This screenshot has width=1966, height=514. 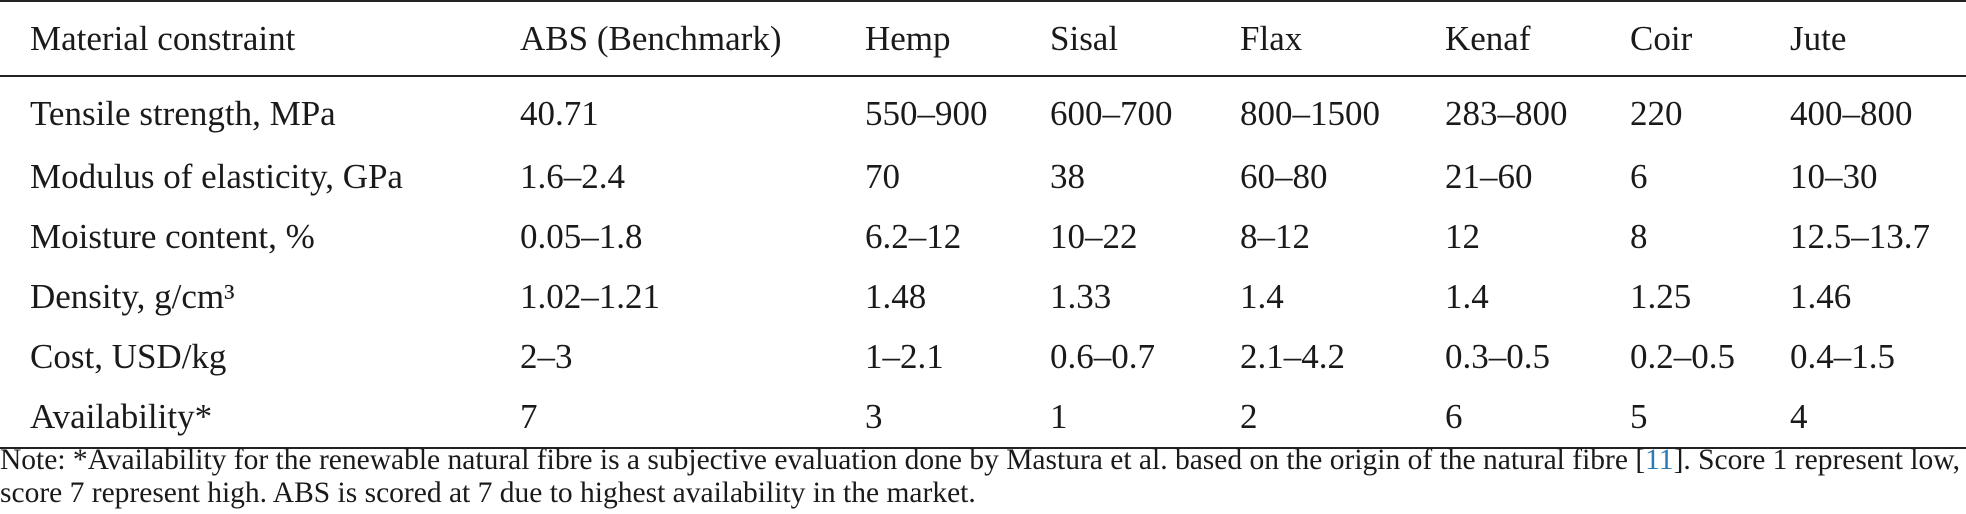 What do you see at coordinates (651, 38) in the screenshot?
I see `header-cell-abs: ABS (Benchmark)` at bounding box center [651, 38].